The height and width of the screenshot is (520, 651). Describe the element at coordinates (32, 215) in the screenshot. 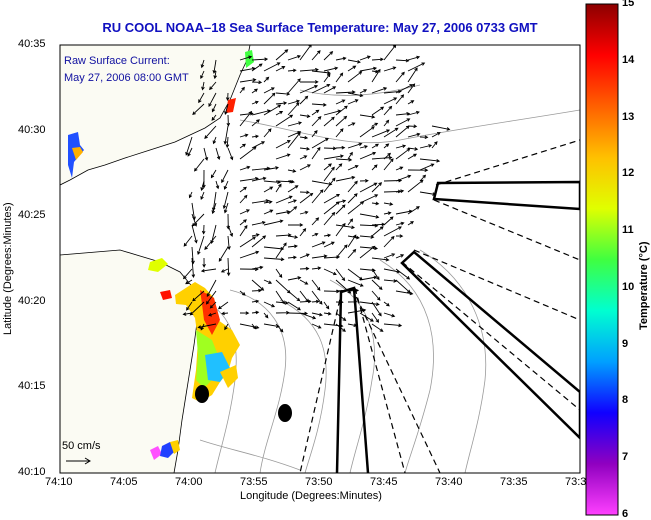

I see `y-tick-label: 40:25` at that location.